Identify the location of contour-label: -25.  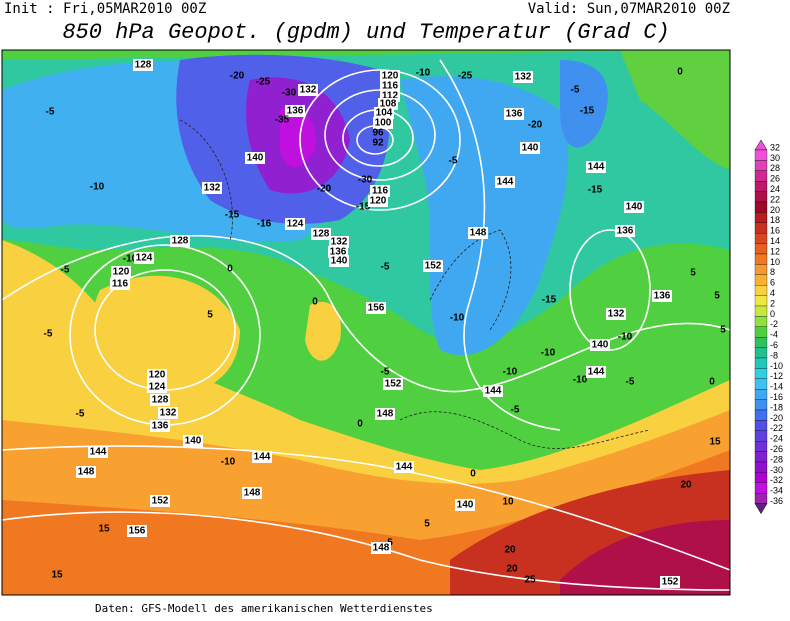
(465, 76).